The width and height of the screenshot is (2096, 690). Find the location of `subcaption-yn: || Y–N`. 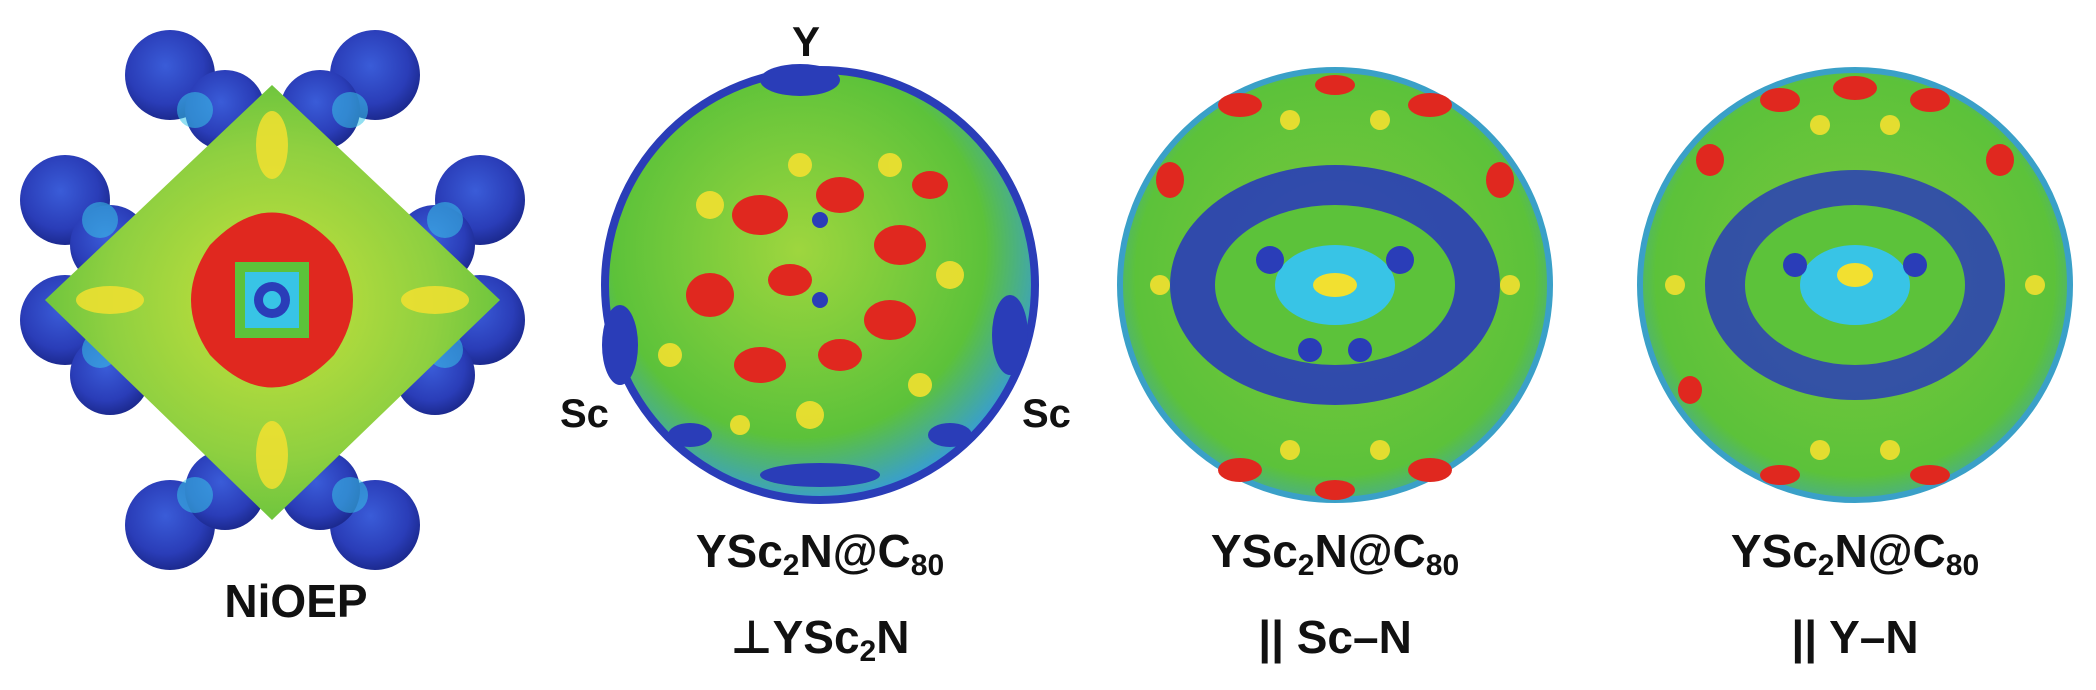

subcaption-yn: || Y–N is located at coordinates (1855, 637).